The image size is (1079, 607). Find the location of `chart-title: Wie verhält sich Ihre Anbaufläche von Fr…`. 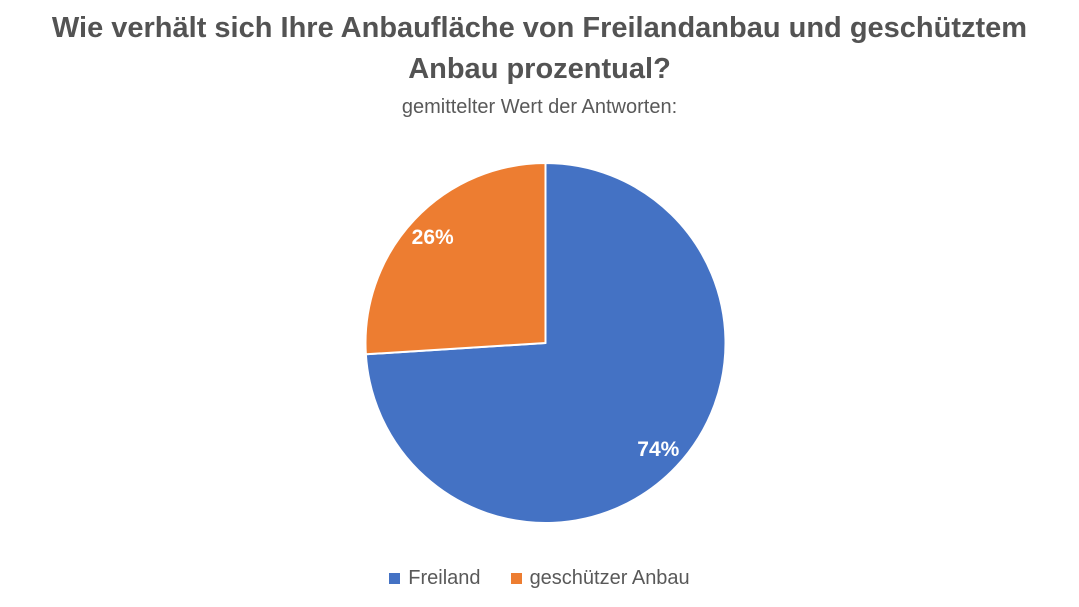

chart-title: Wie verhält sich Ihre Anbaufläche von Fr… is located at coordinates (539, 48).